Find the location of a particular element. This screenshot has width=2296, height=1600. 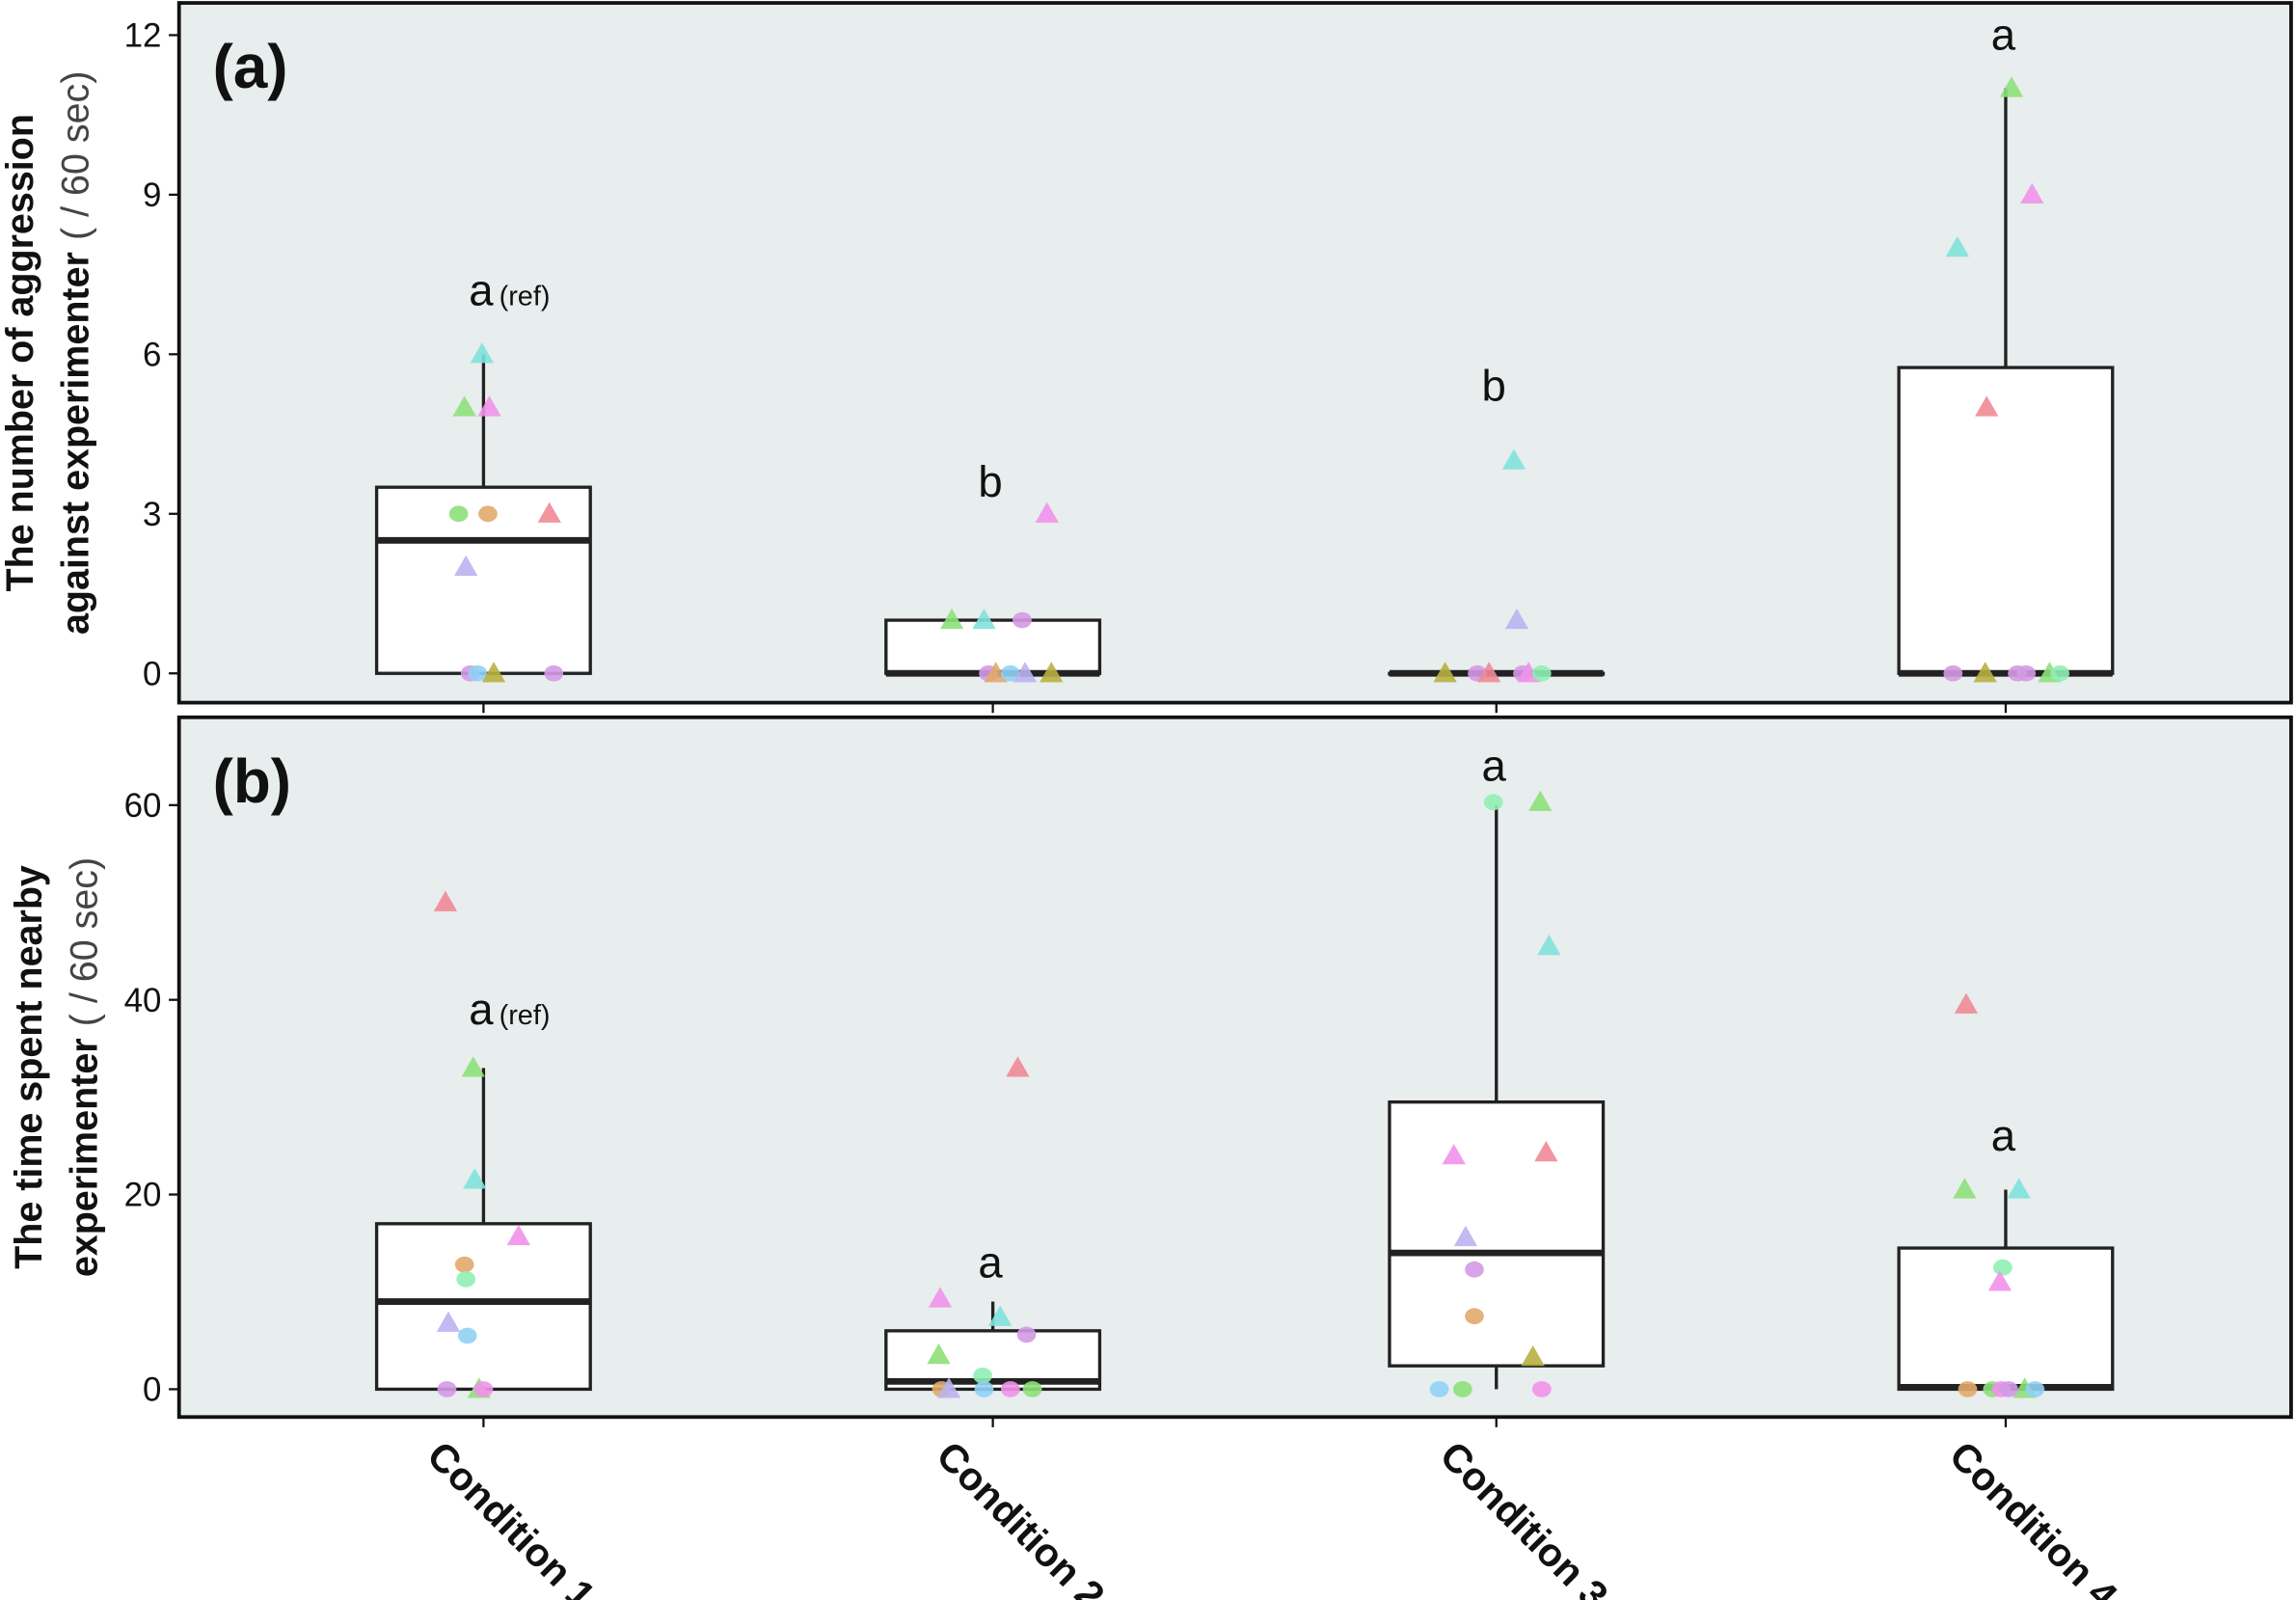

y-axis-title-line2: against experimenter ( / 60 sec) is located at coordinates (76, 353).